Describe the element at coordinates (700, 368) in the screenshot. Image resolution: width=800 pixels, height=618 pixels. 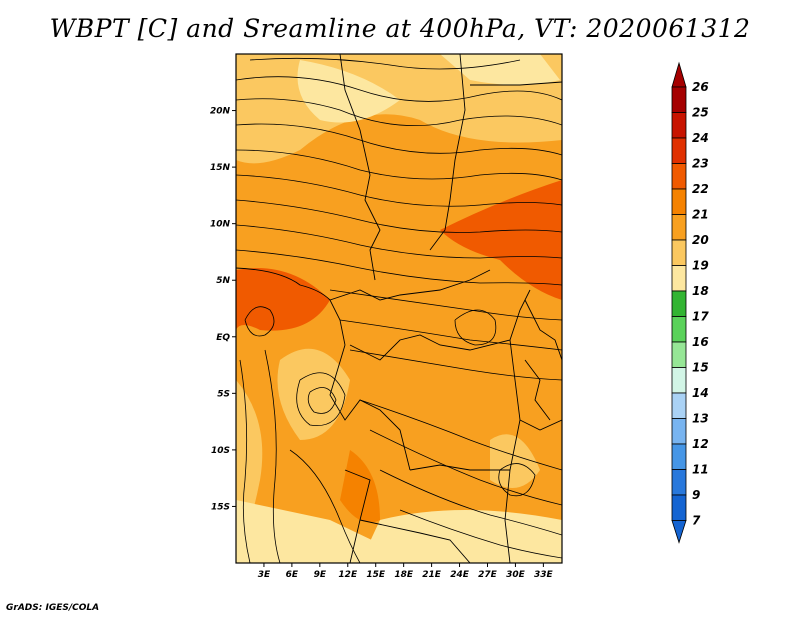
I see `colorbar-label: 15` at that location.